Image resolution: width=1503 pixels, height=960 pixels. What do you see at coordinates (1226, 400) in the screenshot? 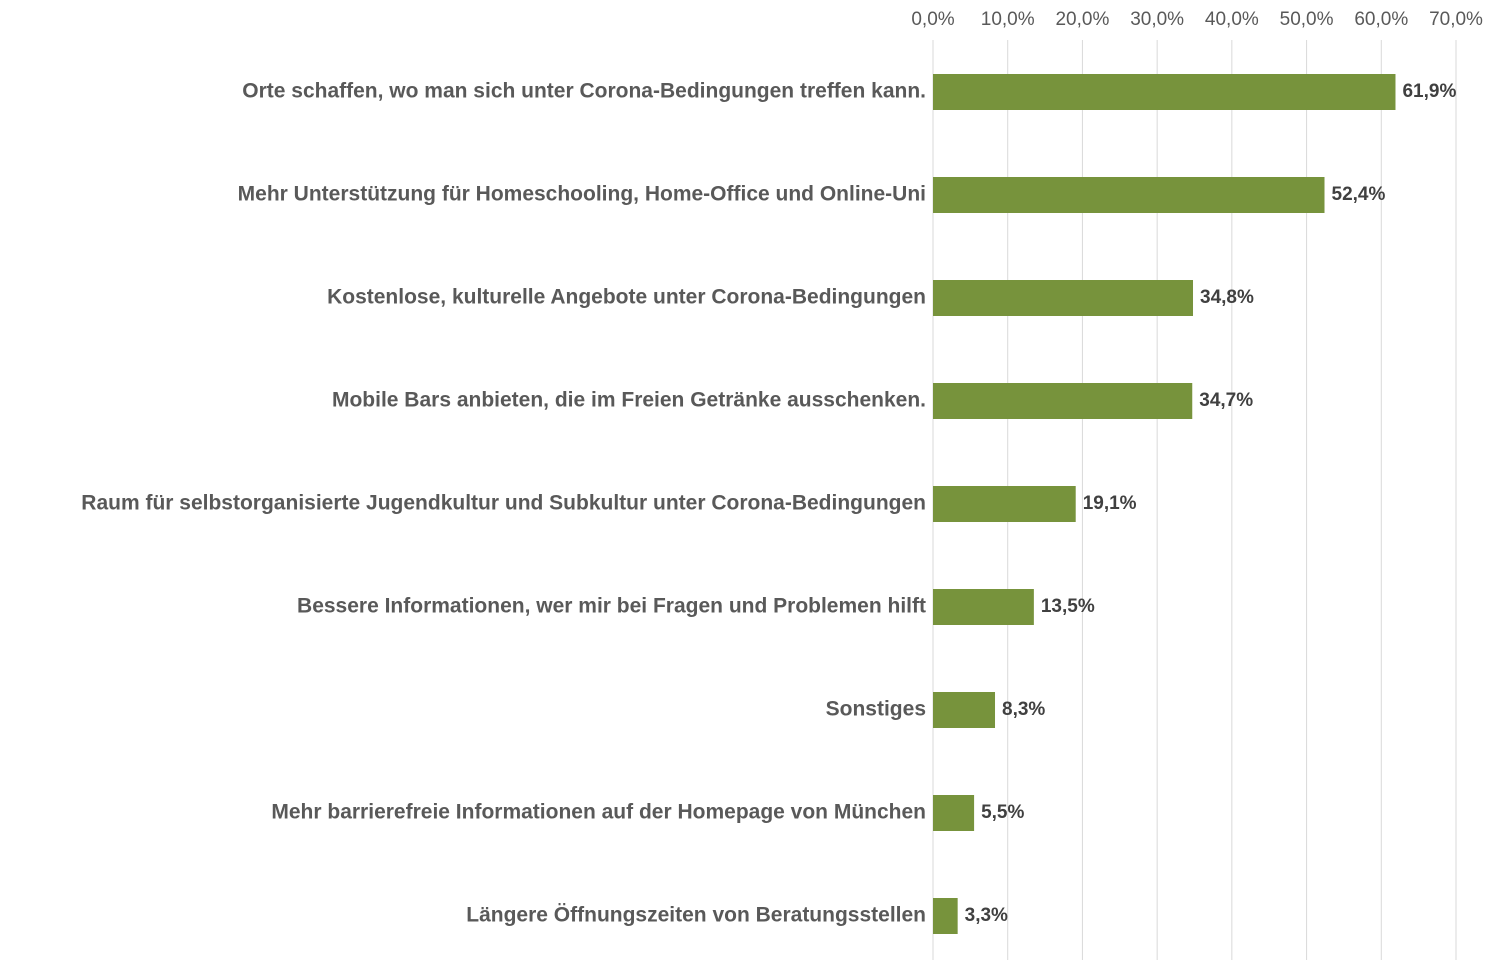
I see `data-label: 34,7%` at bounding box center [1226, 400].